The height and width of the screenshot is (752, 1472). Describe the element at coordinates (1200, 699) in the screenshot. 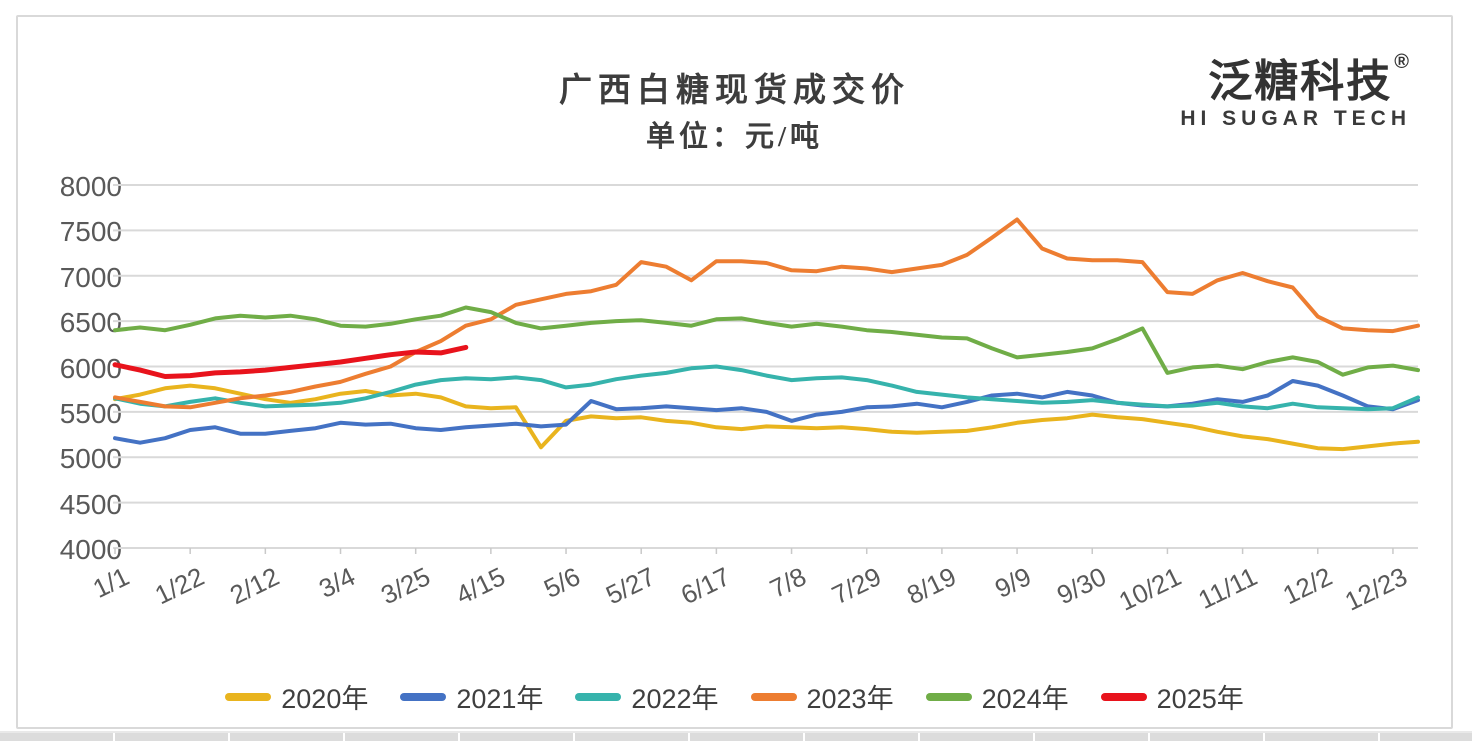

I see `legend-label: 2025年` at that location.